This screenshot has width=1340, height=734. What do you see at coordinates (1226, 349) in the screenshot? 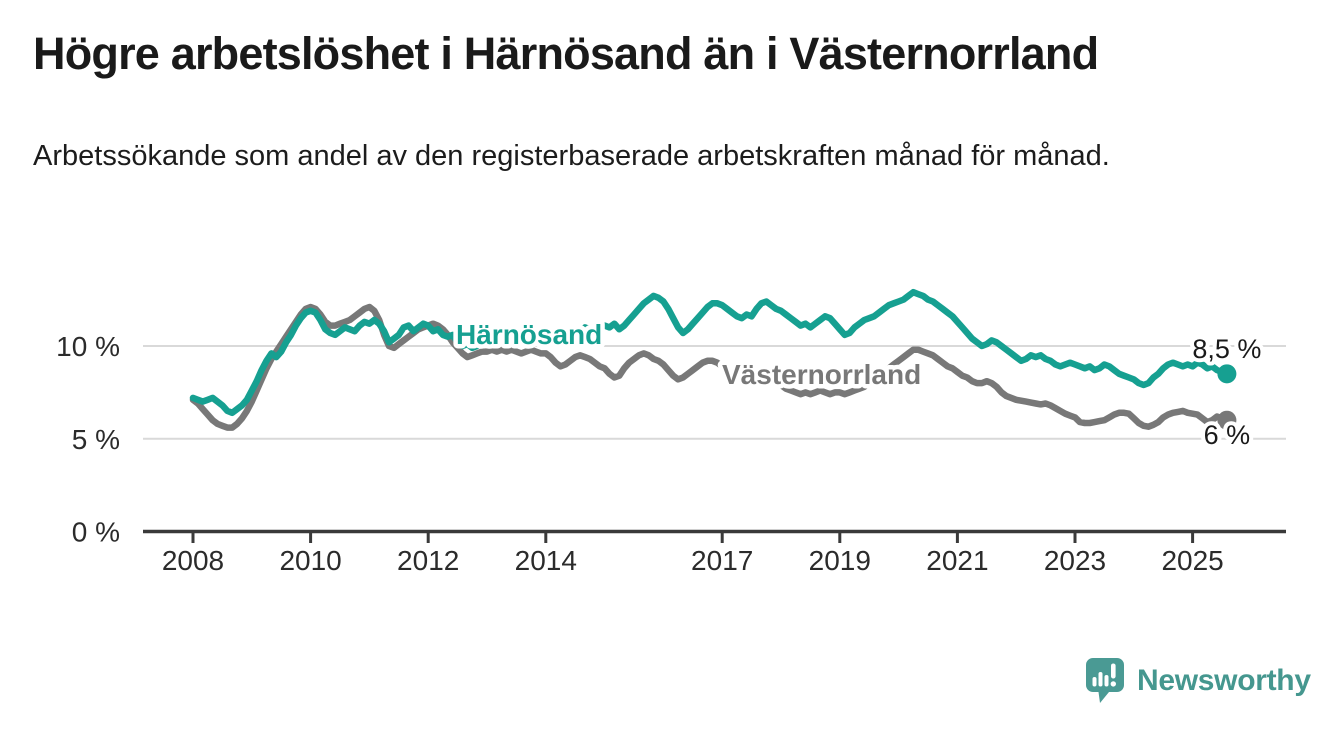
I see `series-end-value-label: 8,5 %` at bounding box center [1226, 349].